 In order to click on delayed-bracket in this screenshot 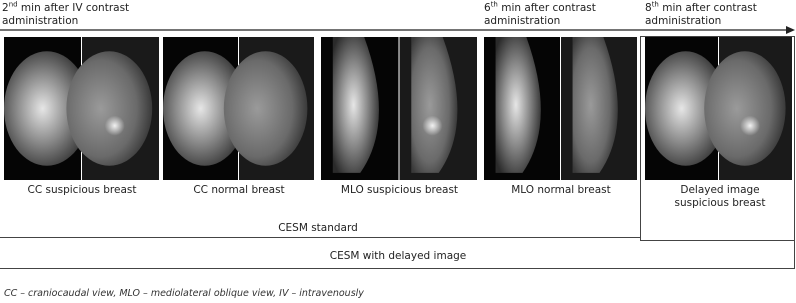, I will do `click(397, 254)`.